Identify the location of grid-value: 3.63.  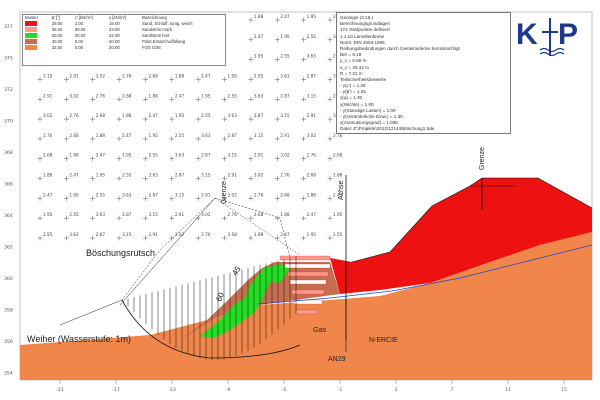
(153, 175).